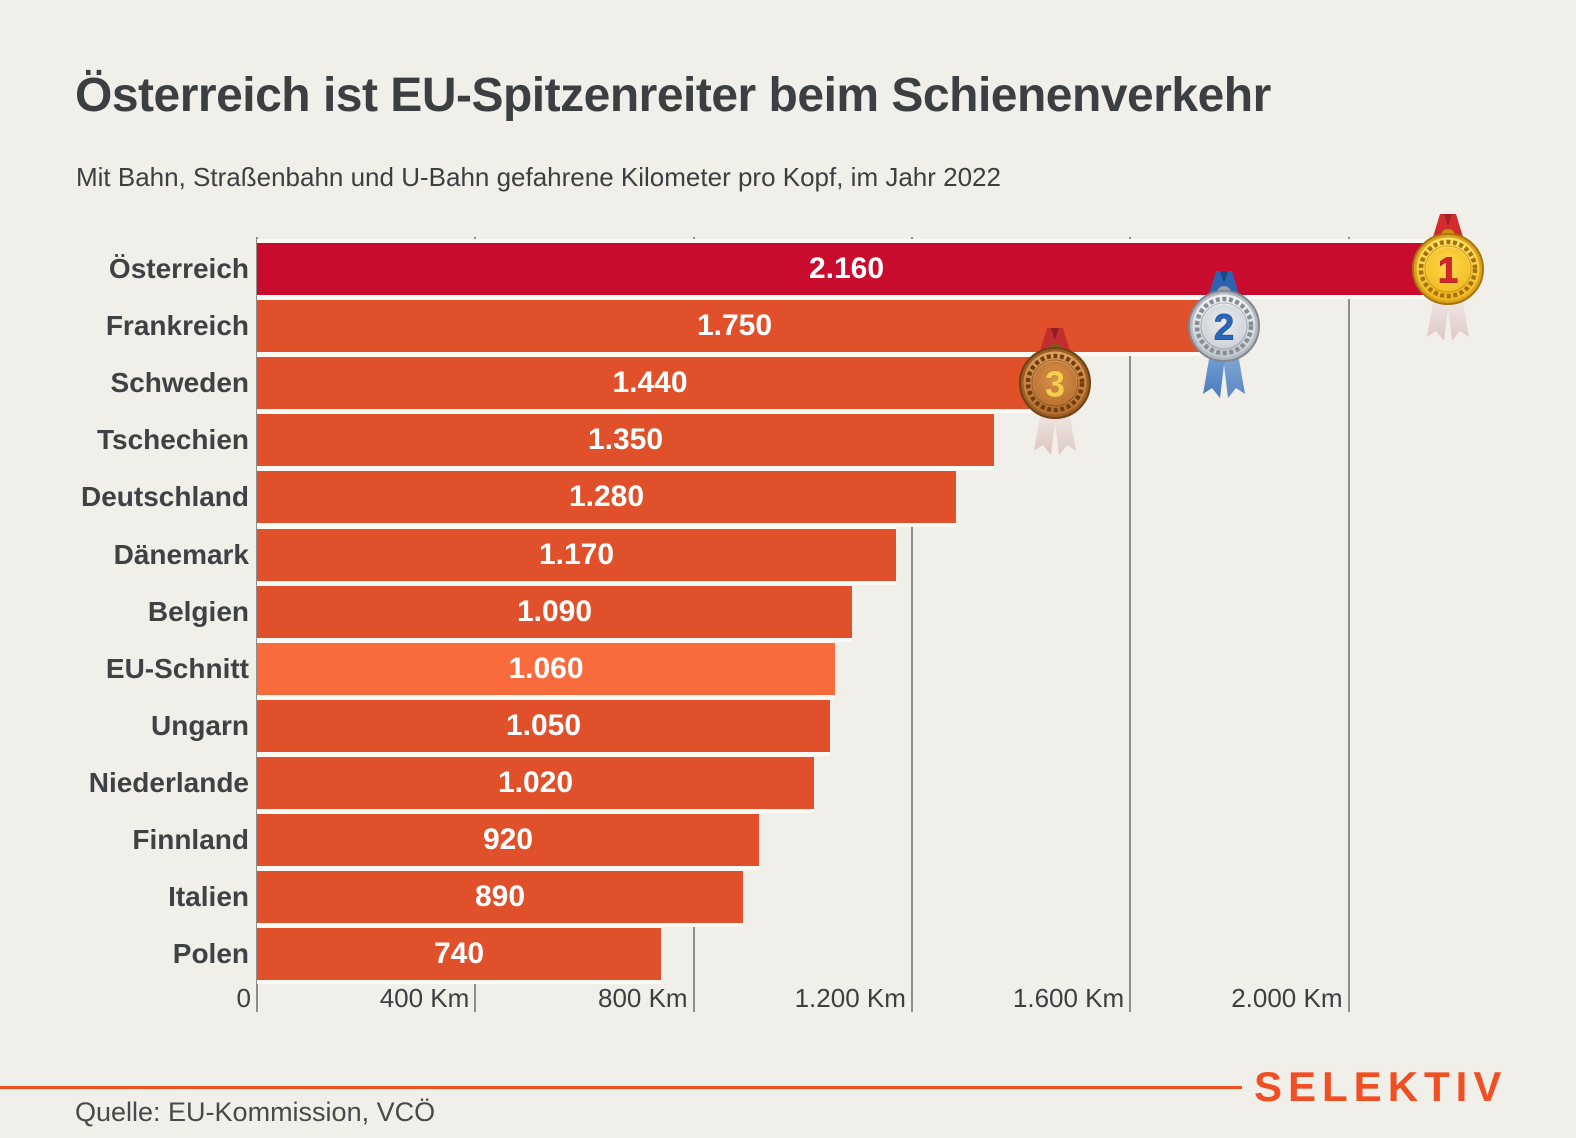 This screenshot has height=1138, width=1576. I want to click on bronze-medal-icon: 3, so click(1055, 391).